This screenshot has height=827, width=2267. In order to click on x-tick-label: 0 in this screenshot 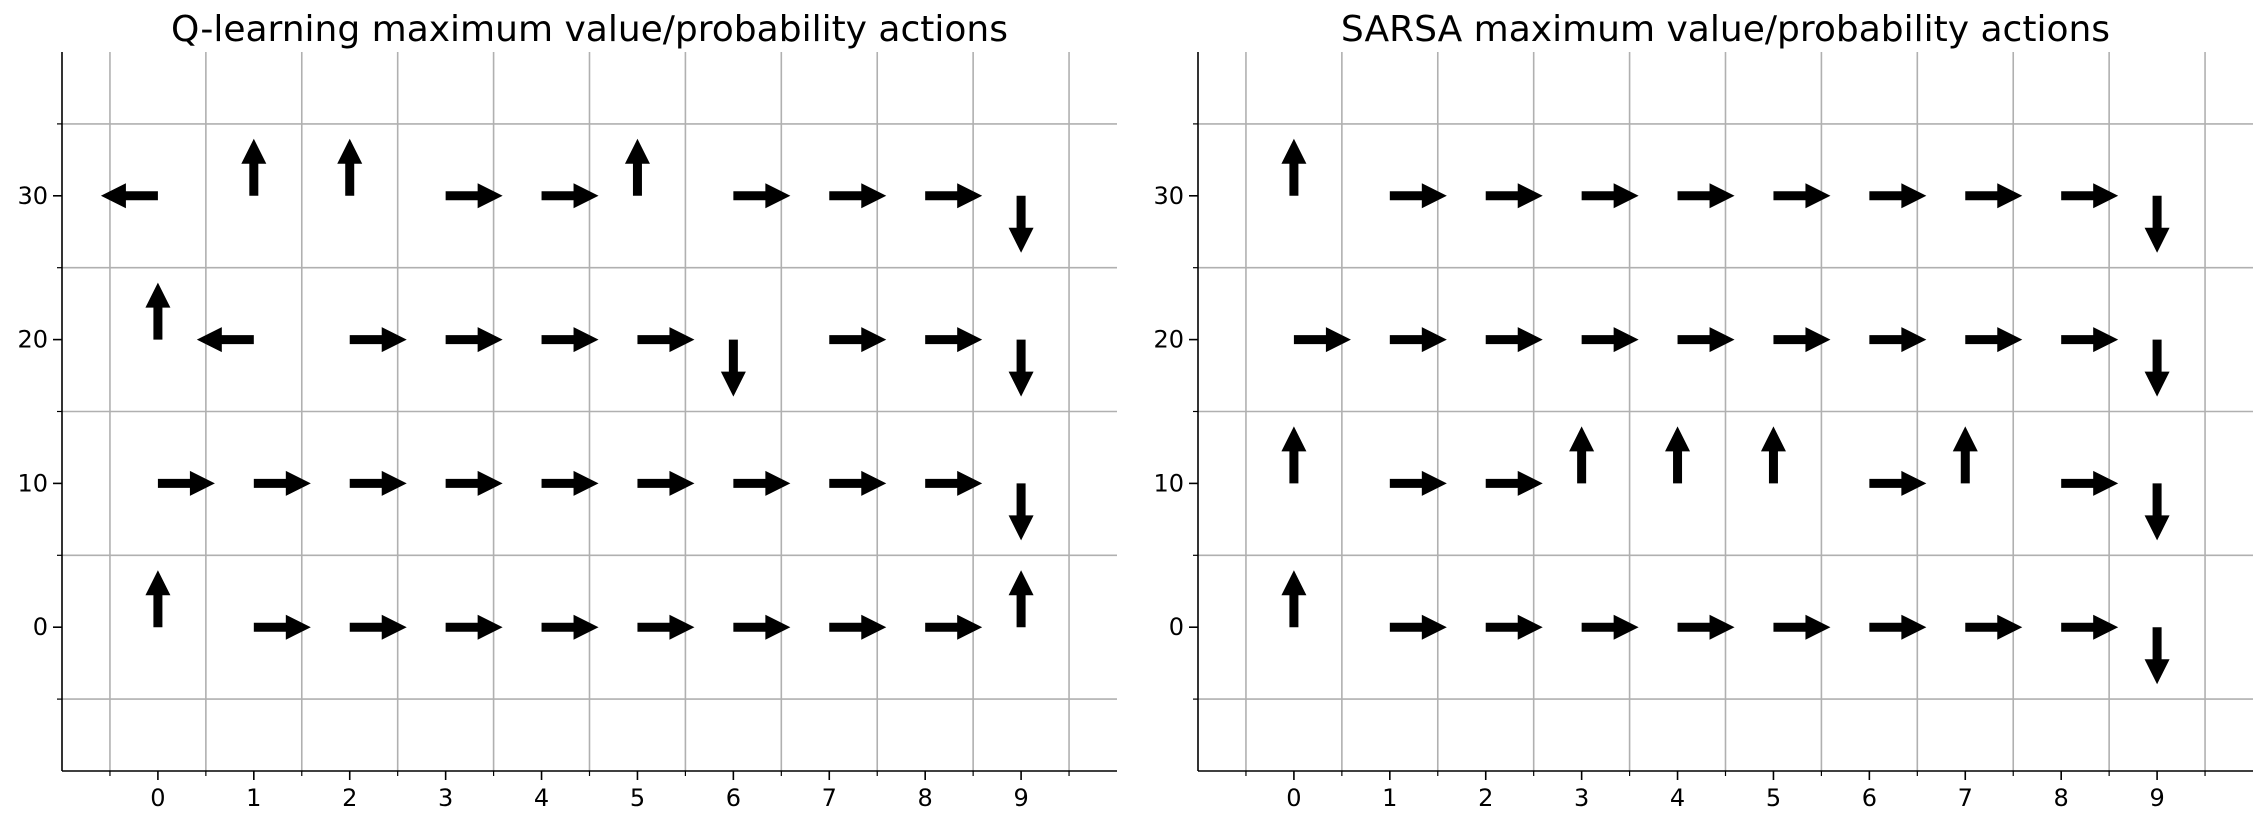, I will do `click(157, 798)`.